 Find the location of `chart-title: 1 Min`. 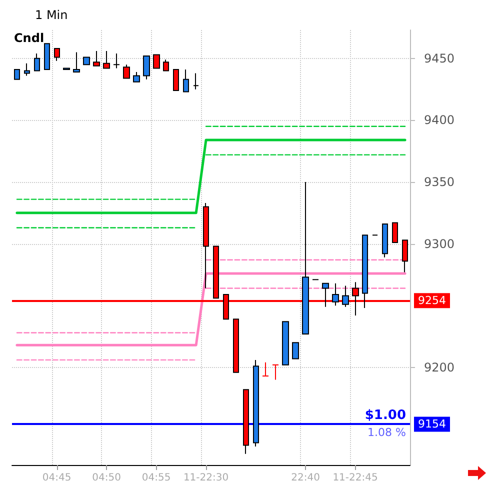

chart-title: 1 Min is located at coordinates (51, 15).